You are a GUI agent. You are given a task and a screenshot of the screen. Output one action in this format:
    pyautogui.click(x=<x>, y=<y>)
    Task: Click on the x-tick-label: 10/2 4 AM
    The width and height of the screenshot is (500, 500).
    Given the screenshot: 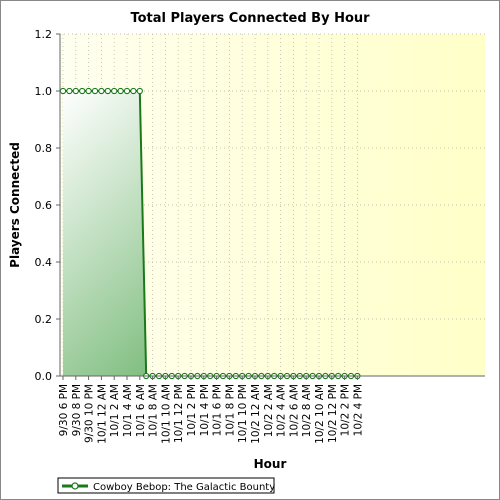 What is the action you would take?
    pyautogui.click(x=282, y=410)
    